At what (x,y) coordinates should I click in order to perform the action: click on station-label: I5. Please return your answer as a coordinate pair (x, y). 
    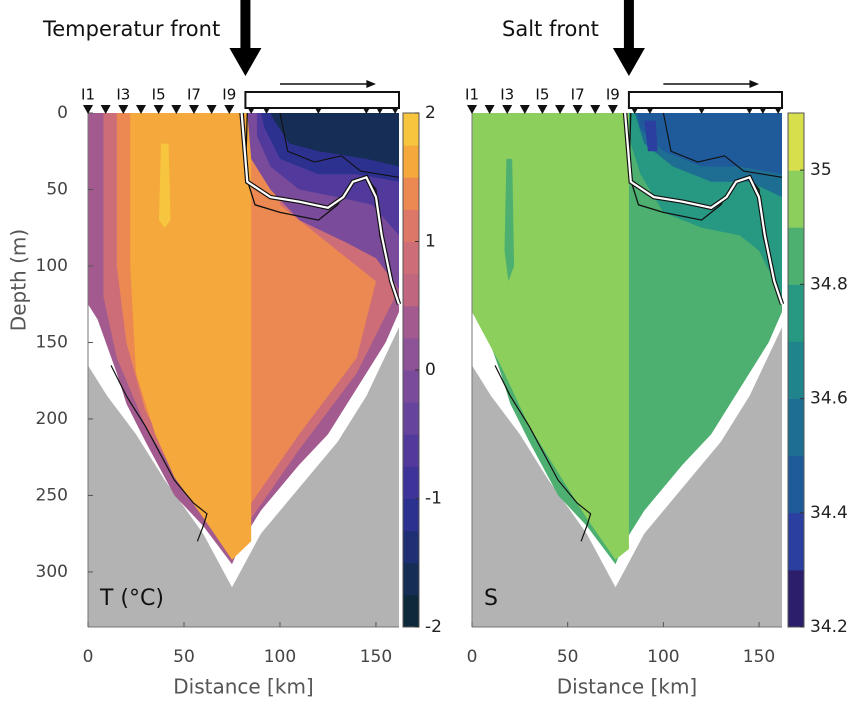
    Looking at the image, I should click on (159, 95).